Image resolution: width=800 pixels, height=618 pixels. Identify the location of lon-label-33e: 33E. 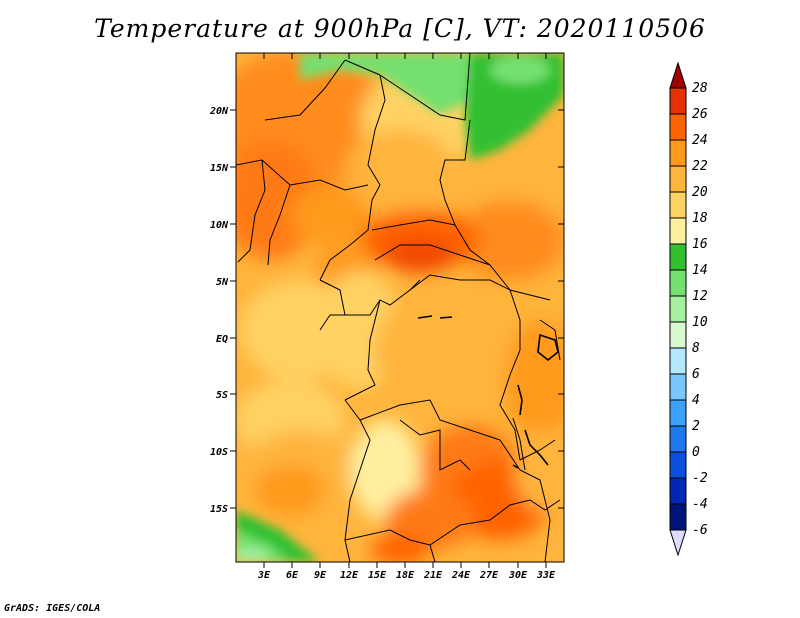
(546, 575).